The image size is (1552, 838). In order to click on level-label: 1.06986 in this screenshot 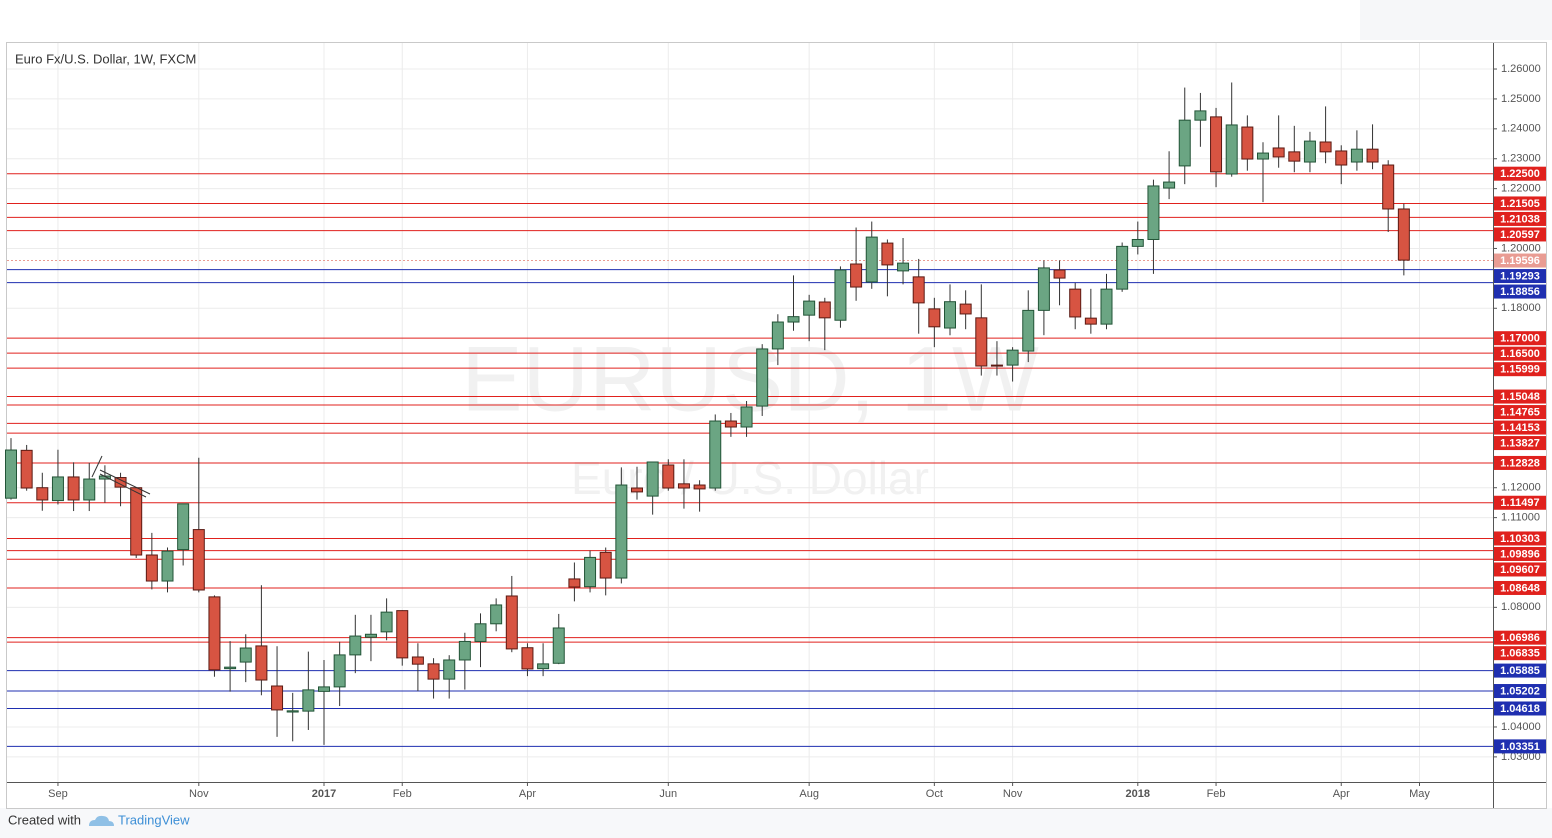, I will do `click(1520, 638)`.